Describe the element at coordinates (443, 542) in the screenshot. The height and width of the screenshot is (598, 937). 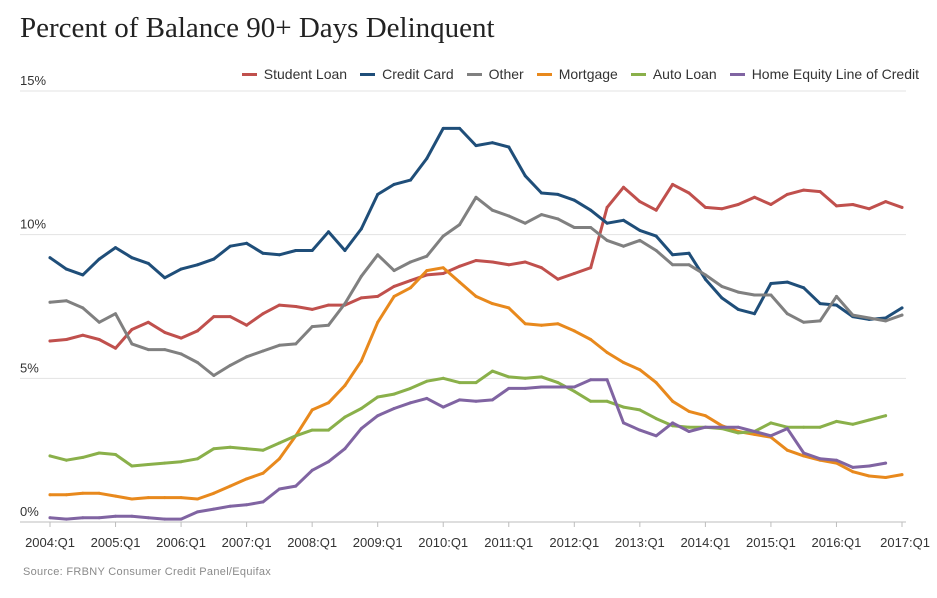
I see `x-tick-label: 2010:Q1` at that location.